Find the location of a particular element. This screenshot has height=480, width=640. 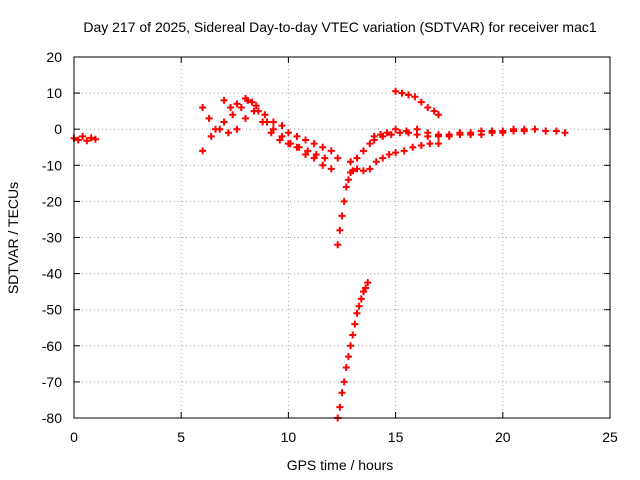

y-tick-label: -60 is located at coordinates (52, 346).